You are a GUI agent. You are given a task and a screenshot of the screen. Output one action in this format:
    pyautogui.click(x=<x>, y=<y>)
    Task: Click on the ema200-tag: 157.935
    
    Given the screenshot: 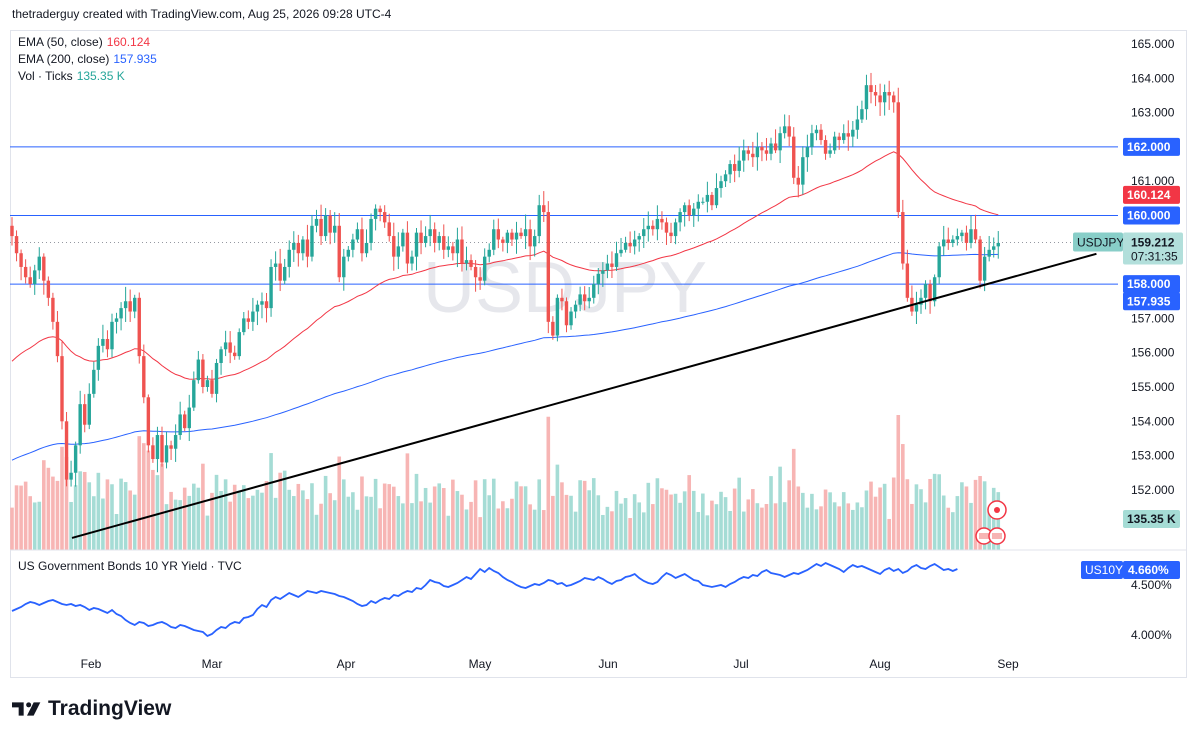 What is the action you would take?
    pyautogui.click(x=1149, y=301)
    